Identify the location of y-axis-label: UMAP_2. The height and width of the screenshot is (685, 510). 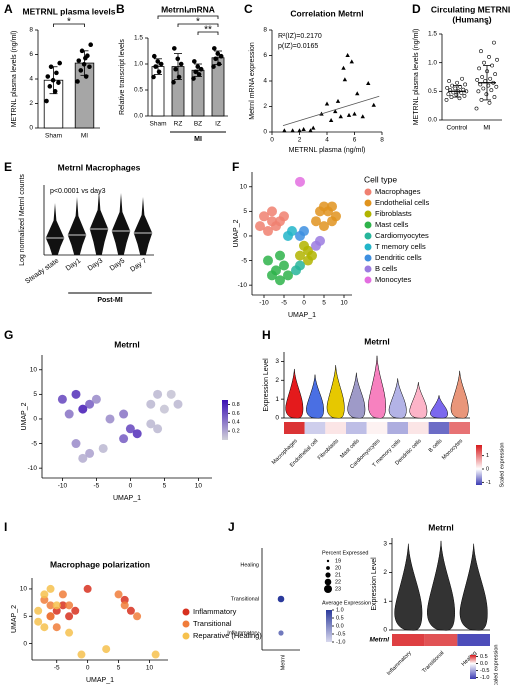
(236, 233).